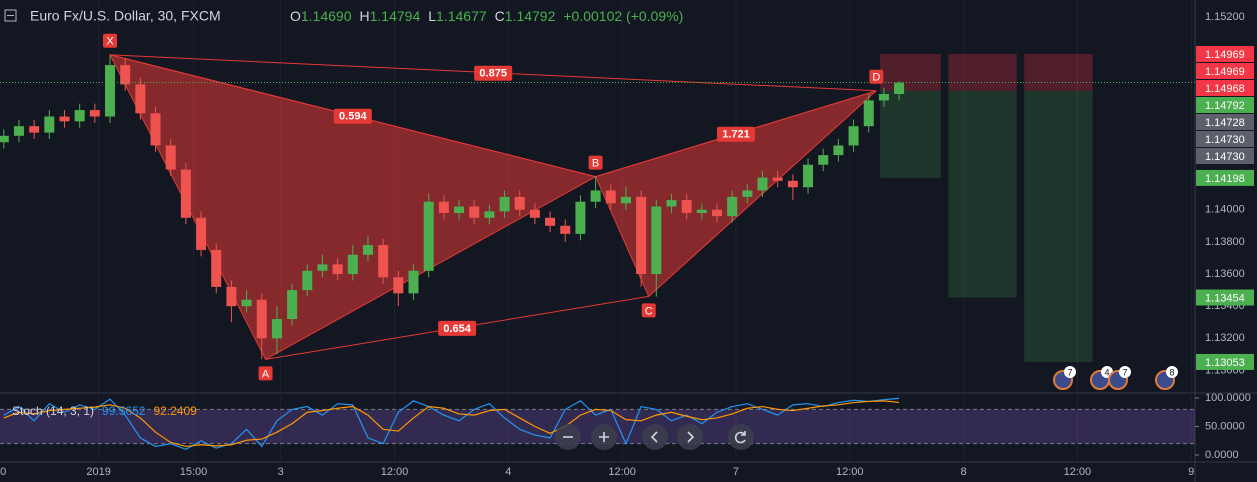 This screenshot has width=1257, height=482. Describe the element at coordinates (1106, 372) in the screenshot. I see `event-count: 4` at that location.